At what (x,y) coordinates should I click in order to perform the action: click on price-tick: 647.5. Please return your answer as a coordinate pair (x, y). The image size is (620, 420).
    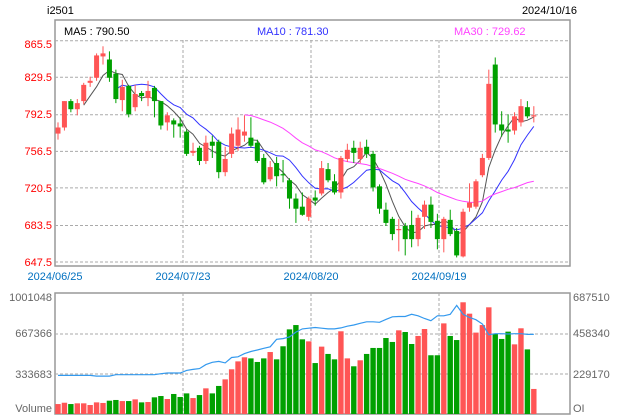
    Looking at the image, I should click on (38, 263).